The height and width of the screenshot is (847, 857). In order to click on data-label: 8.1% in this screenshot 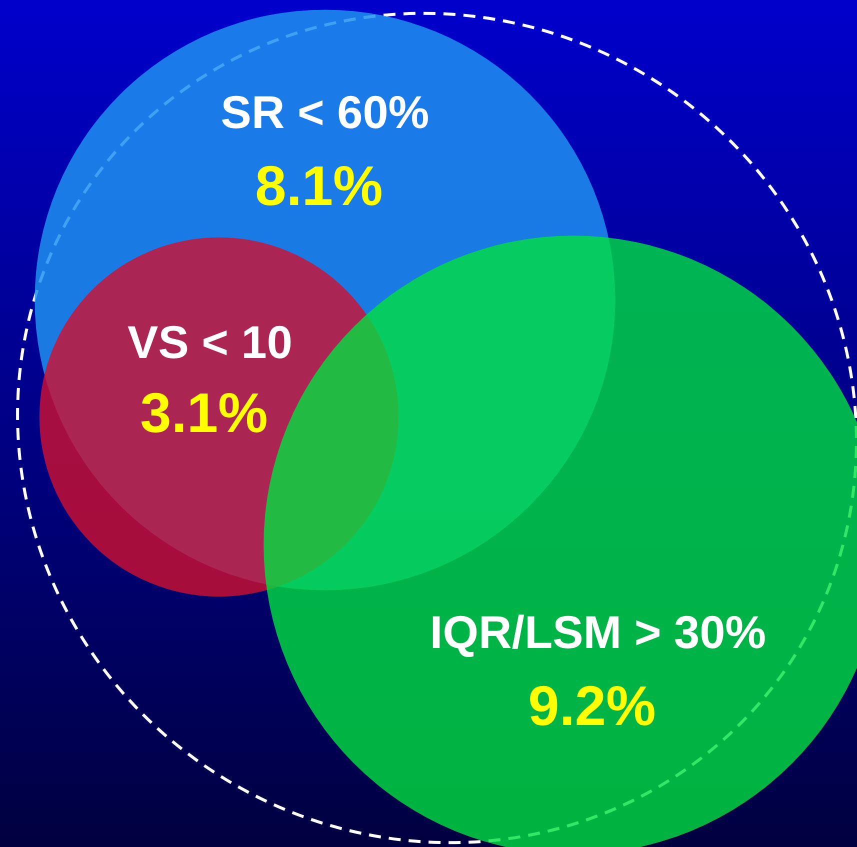, I will do `click(319, 185)`.